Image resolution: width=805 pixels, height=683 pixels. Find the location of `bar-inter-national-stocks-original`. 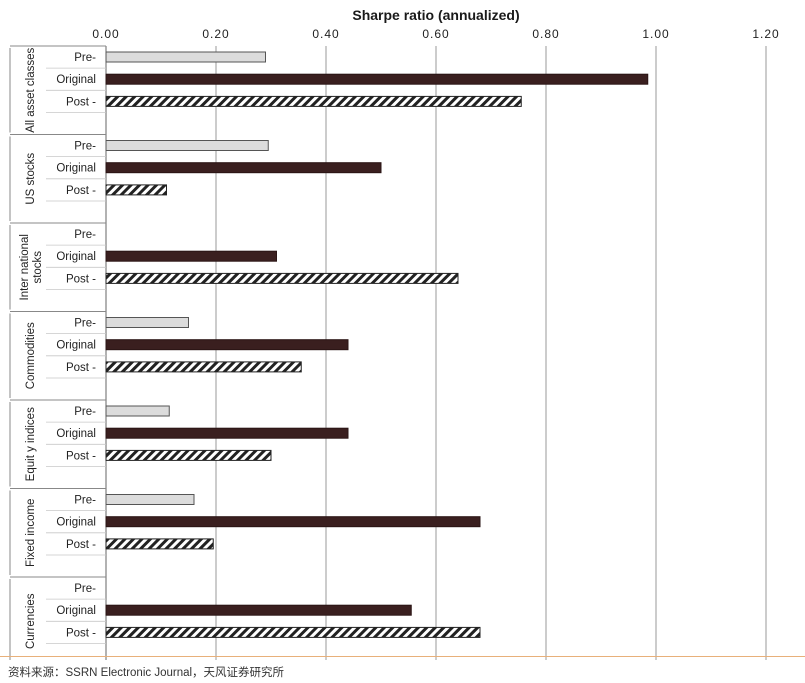

bar-inter-national-stocks-original is located at coordinates (191, 256).